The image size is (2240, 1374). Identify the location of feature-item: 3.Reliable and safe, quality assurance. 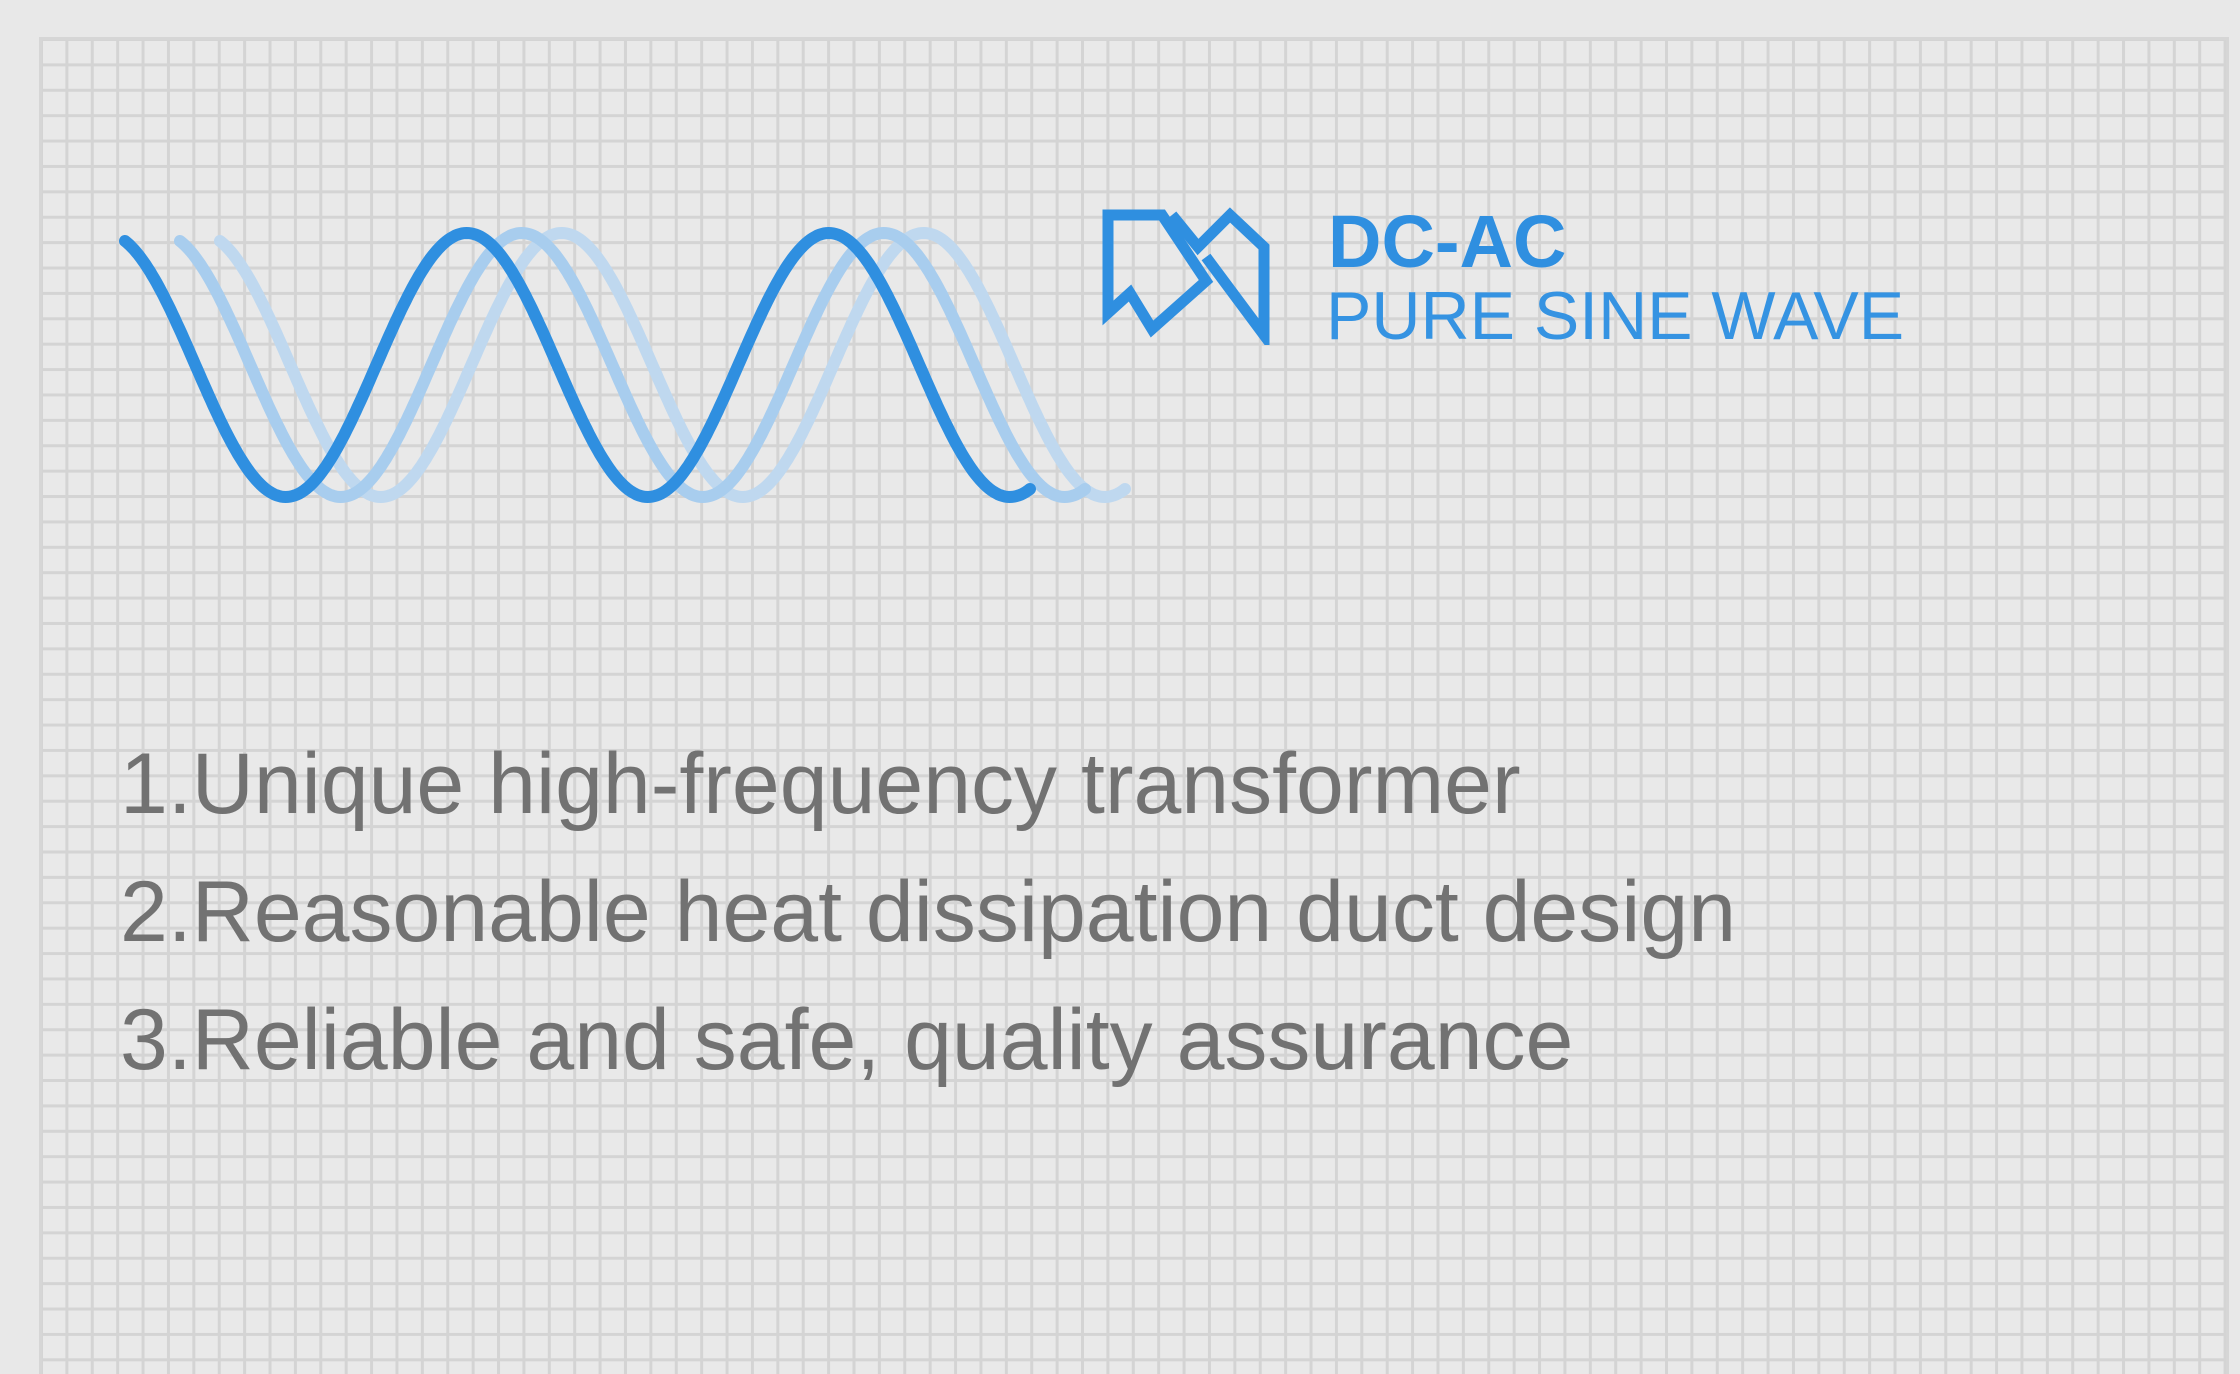
(847, 1040).